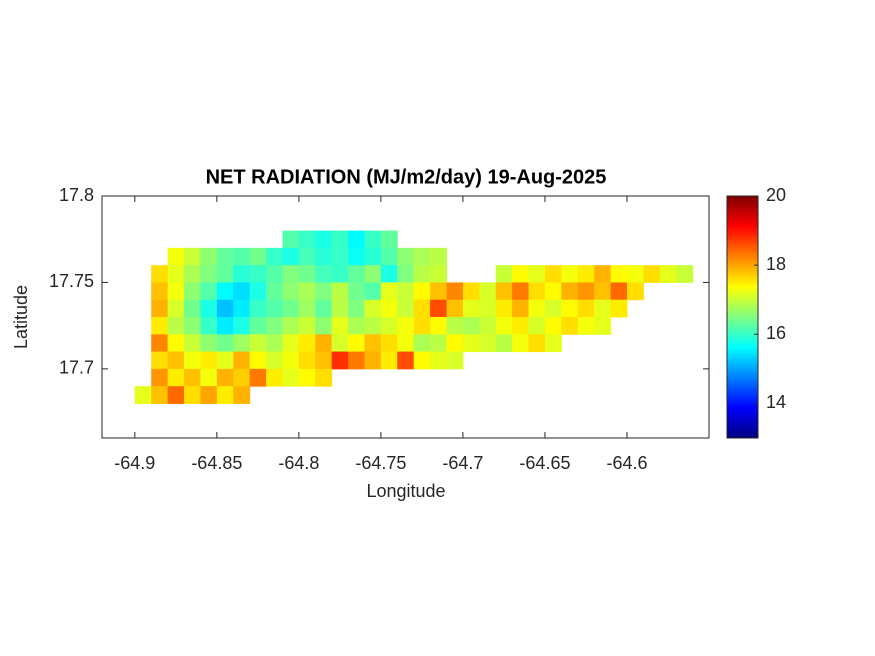 This screenshot has width=875, height=656. What do you see at coordinates (76, 368) in the screenshot?
I see `y-tick-label: 17.7` at bounding box center [76, 368].